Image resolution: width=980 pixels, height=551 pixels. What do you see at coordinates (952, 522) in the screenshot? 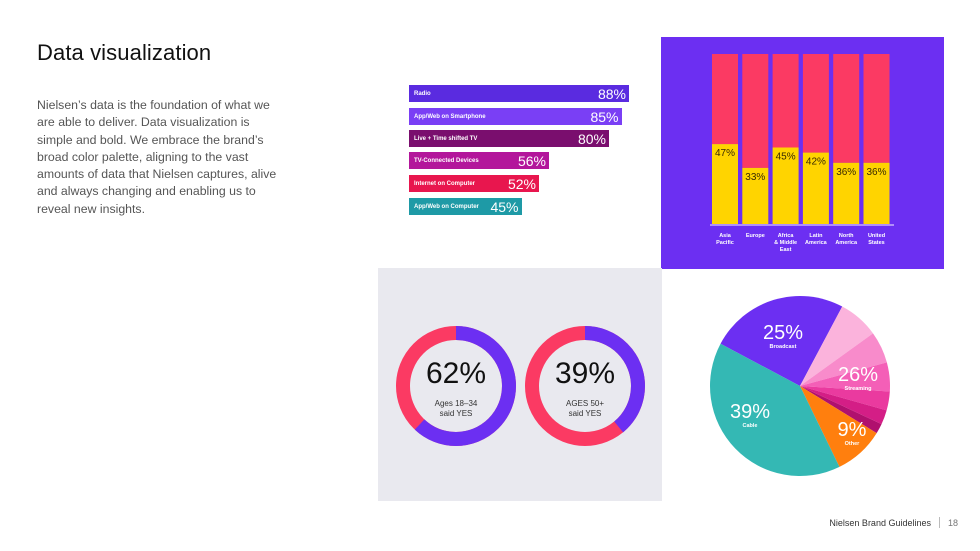
I see `page-number: 18` at bounding box center [952, 522].